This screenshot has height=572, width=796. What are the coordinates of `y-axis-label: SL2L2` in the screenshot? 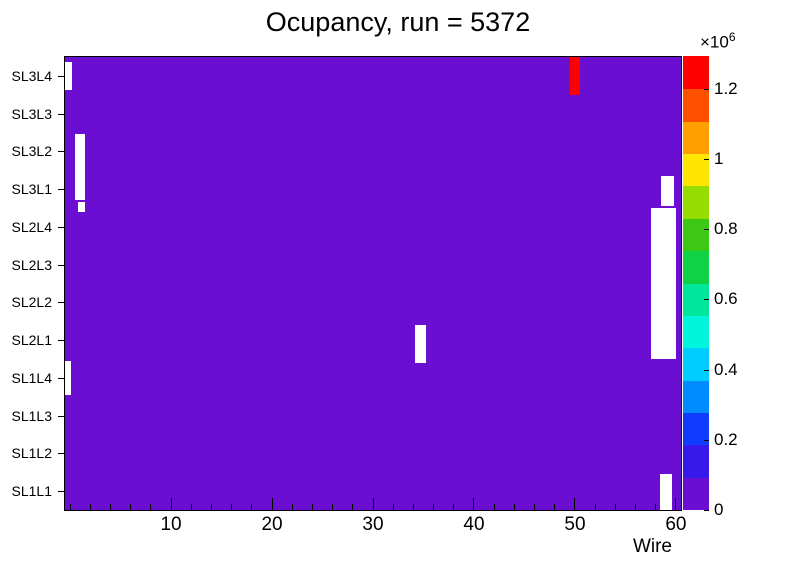 It's located at (31, 302).